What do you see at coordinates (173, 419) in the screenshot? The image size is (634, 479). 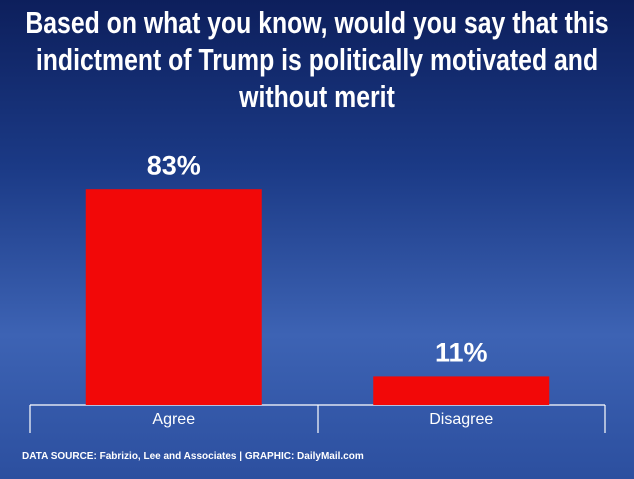 I see `x-tick-label: Agree` at bounding box center [173, 419].